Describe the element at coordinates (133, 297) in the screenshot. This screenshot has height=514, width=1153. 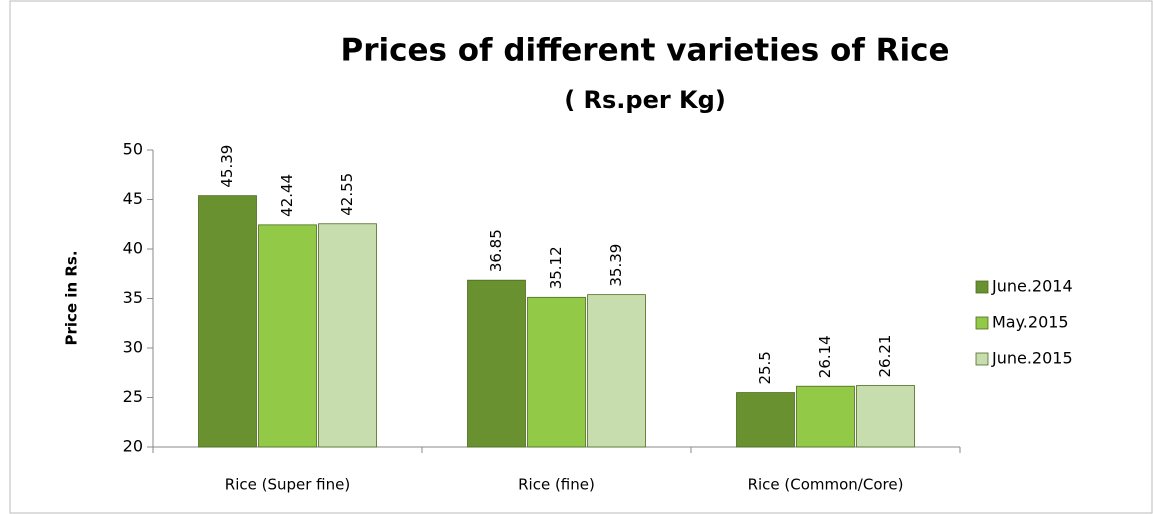
I see `y-tick-label: 35` at that location.